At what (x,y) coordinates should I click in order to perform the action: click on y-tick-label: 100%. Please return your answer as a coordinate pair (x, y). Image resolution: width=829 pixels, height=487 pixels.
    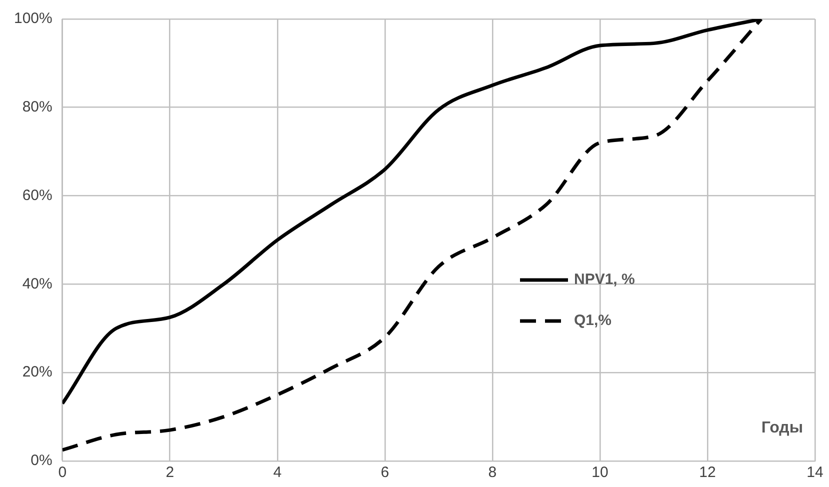
    Looking at the image, I should click on (33, 19).